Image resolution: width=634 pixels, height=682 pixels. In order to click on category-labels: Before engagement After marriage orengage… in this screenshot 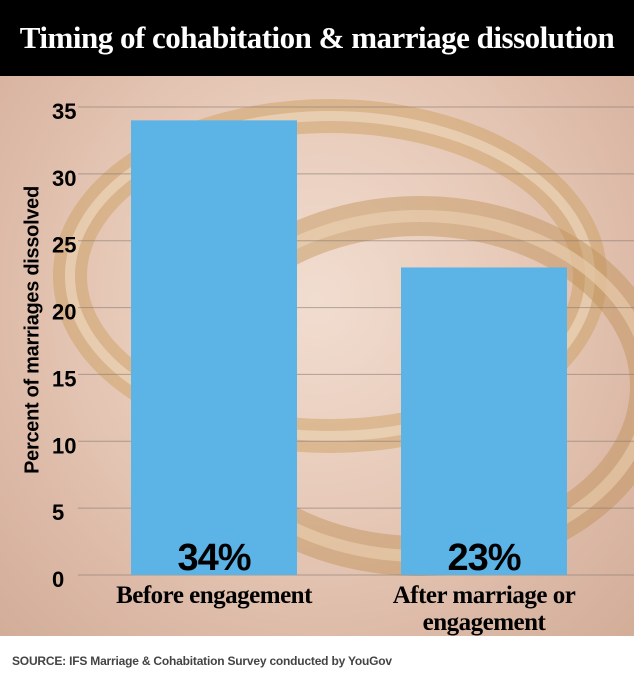, I will do `click(346, 609)`.